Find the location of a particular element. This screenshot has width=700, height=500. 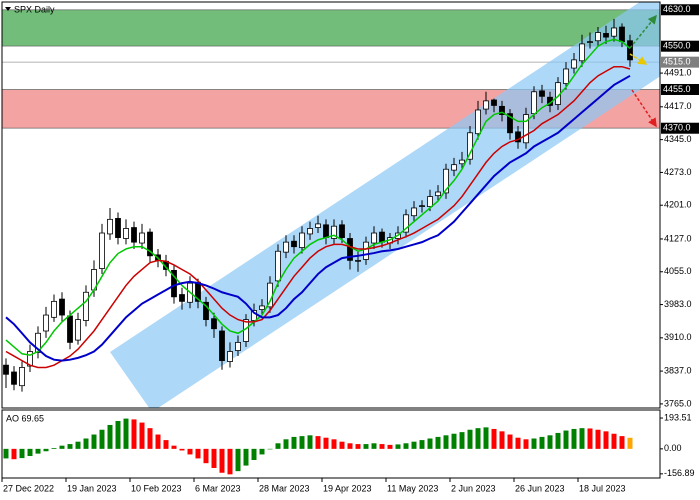

x-tick-label: 28 Mar 2023 is located at coordinates (284, 488).